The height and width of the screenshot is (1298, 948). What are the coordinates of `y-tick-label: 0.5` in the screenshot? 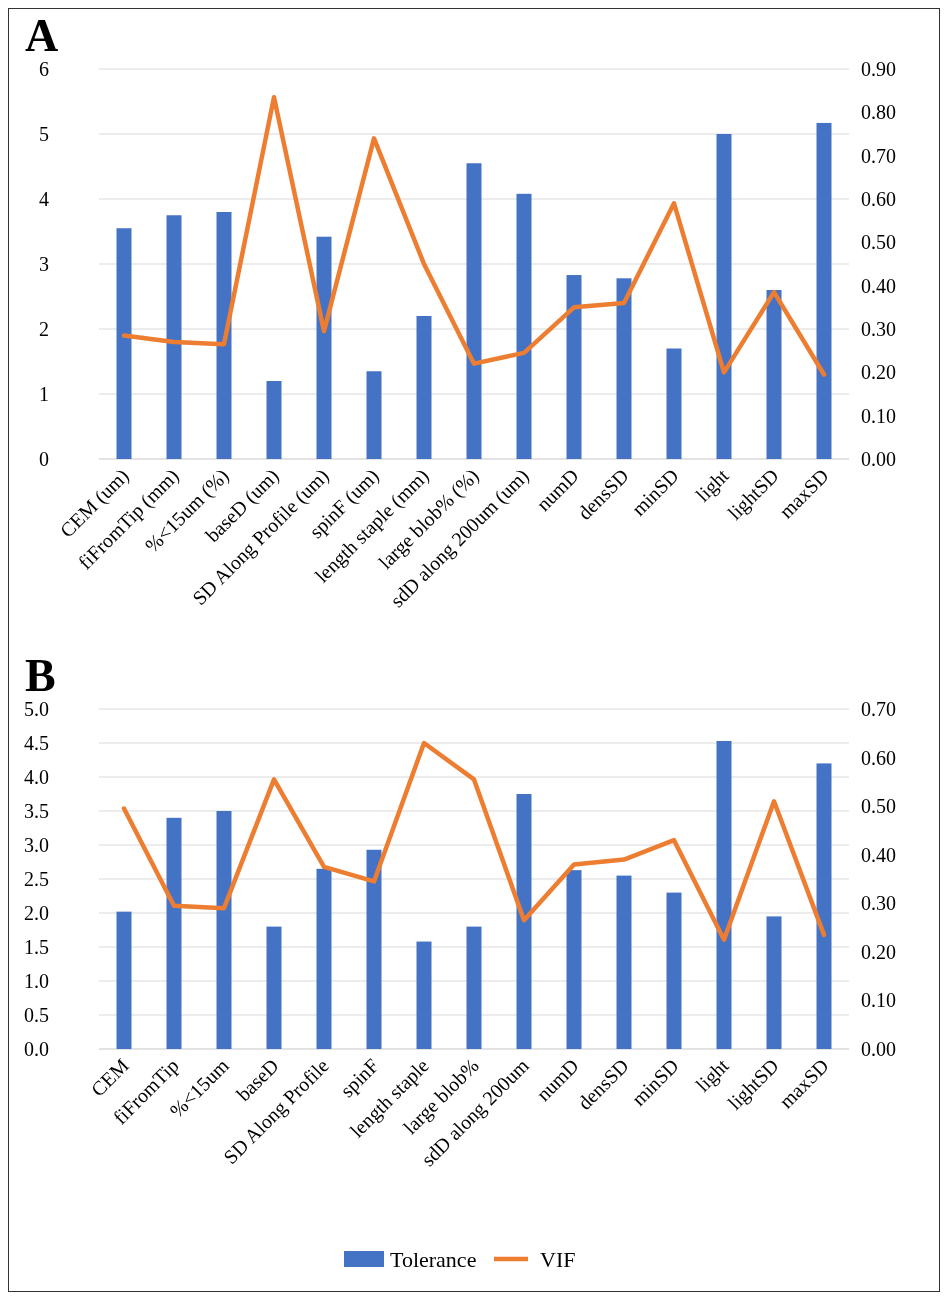 It's located at (36, 1015).